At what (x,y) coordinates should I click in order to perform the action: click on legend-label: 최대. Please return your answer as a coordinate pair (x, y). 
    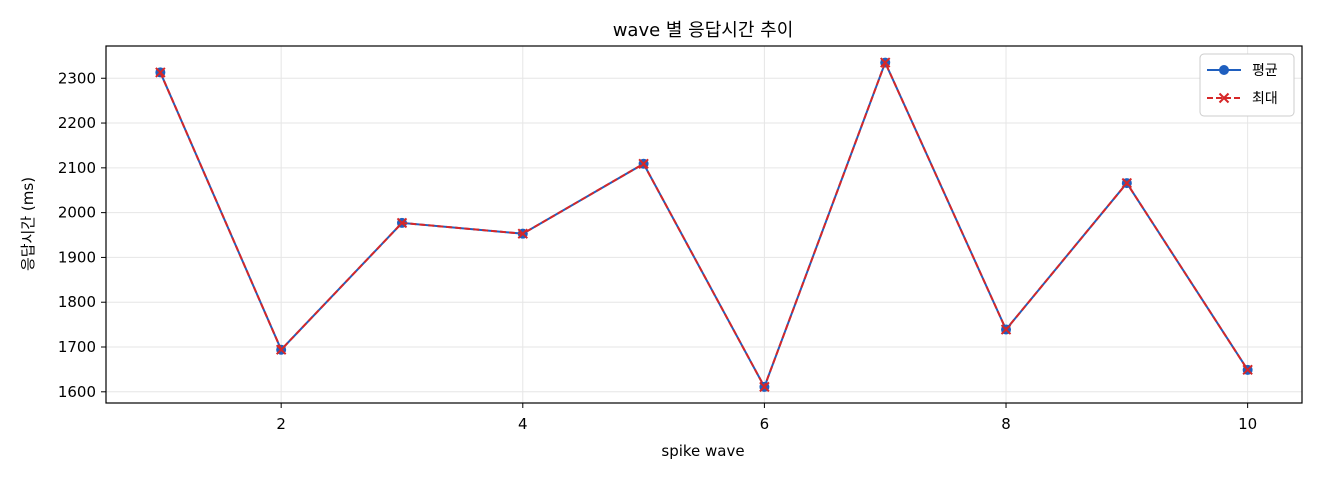
    Looking at the image, I should click on (1265, 99).